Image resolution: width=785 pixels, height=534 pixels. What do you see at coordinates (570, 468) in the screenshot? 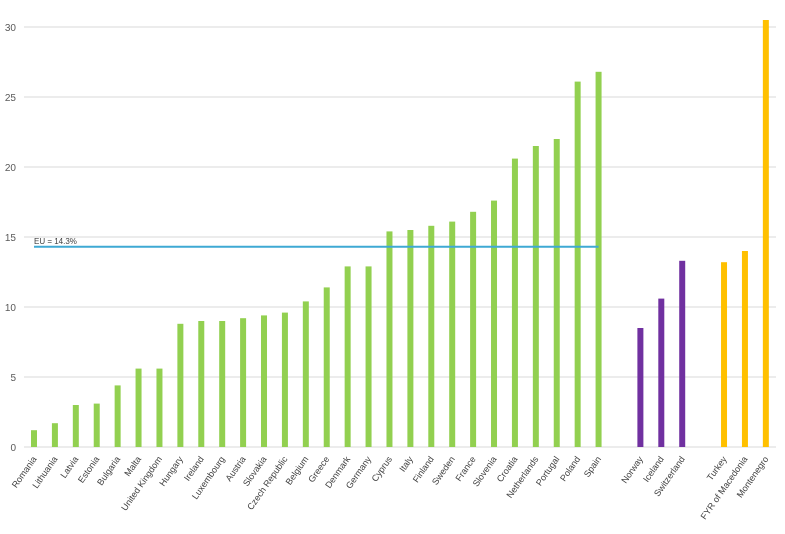
I see `x-tick-label: Poland` at bounding box center [570, 468].